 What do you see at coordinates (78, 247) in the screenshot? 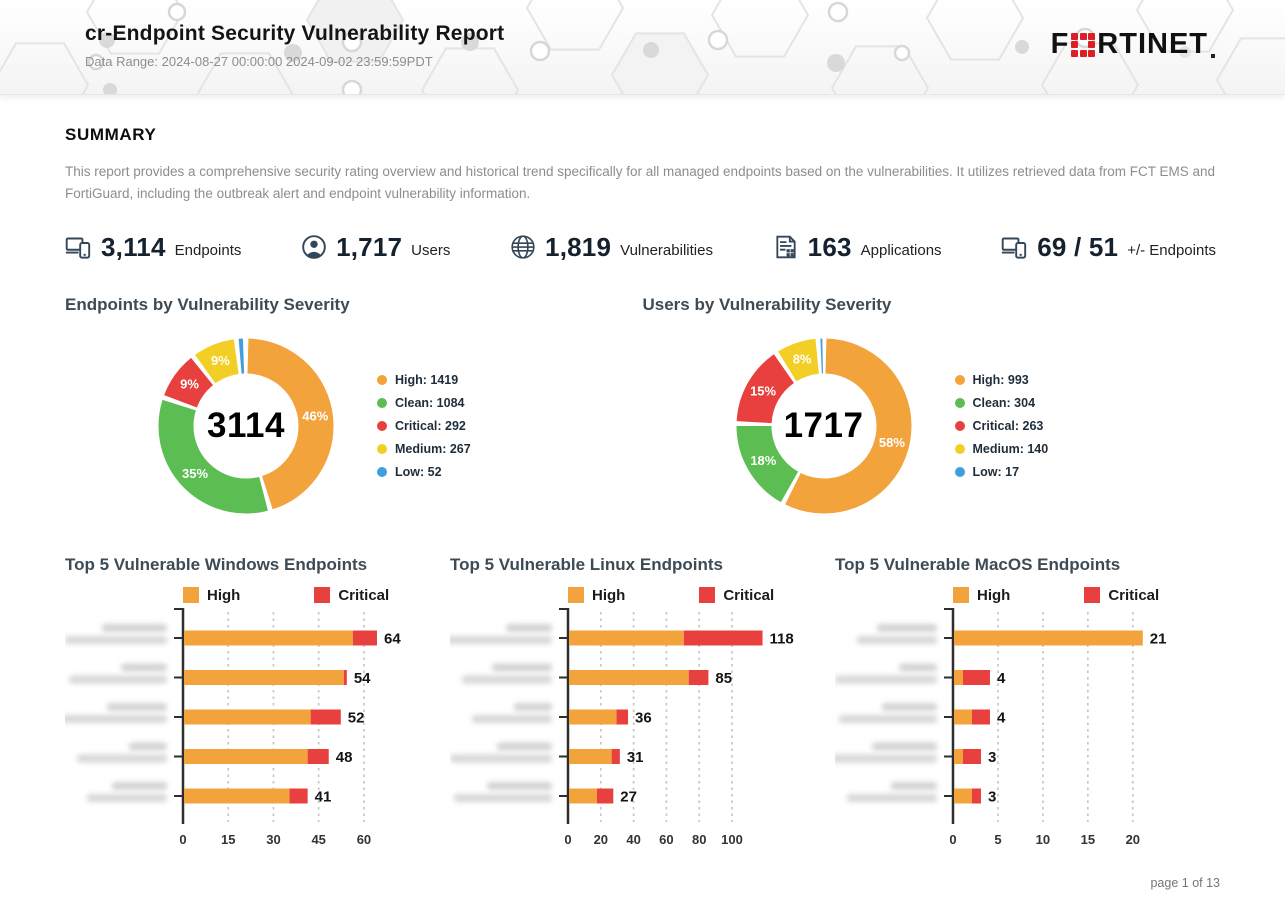
I see `devices-icon` at bounding box center [78, 247].